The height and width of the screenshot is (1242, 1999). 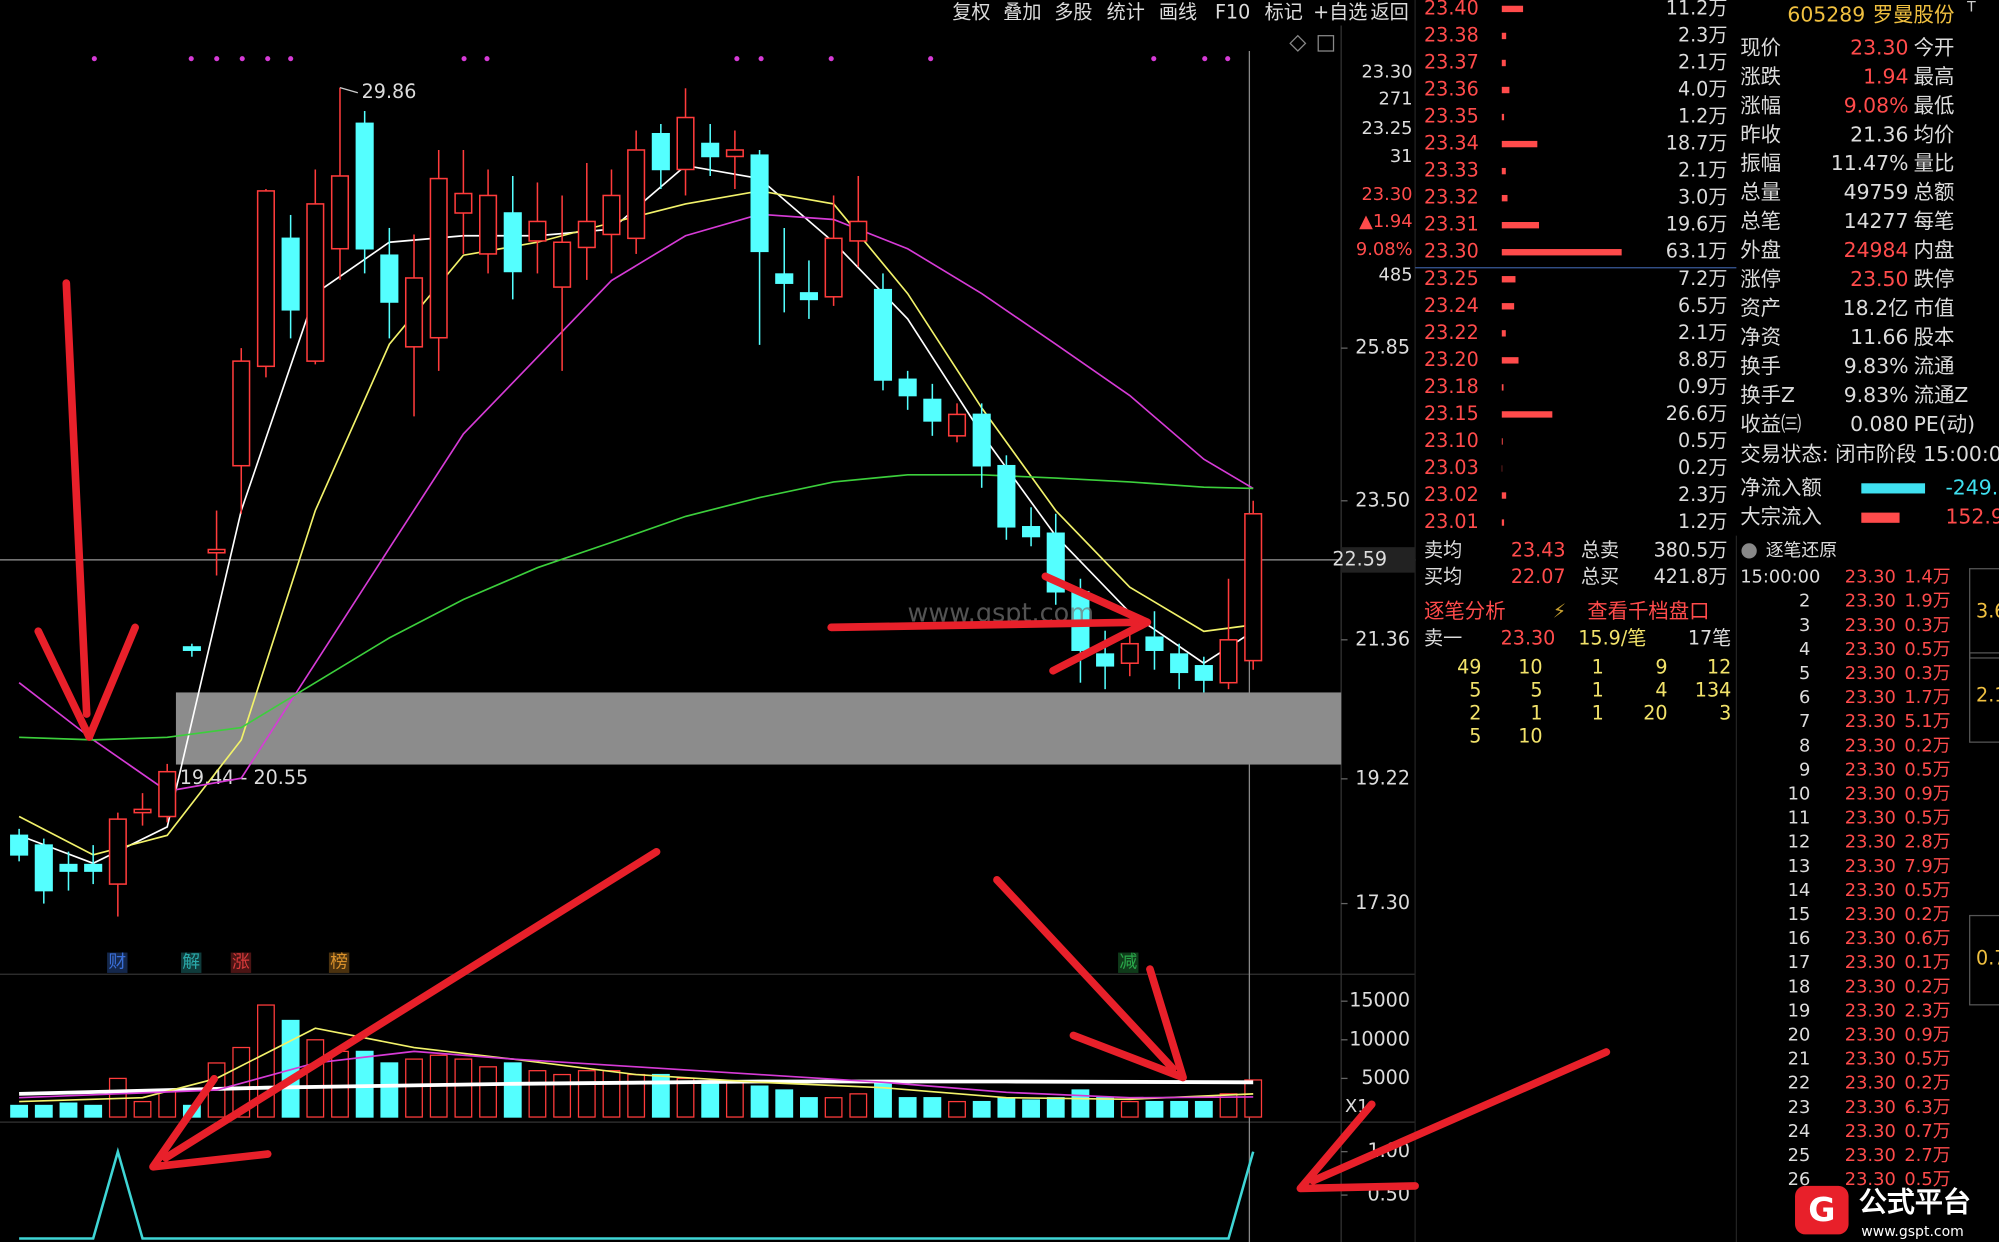 I want to click on crosshair-label: 22.59, so click(x=1359, y=558).